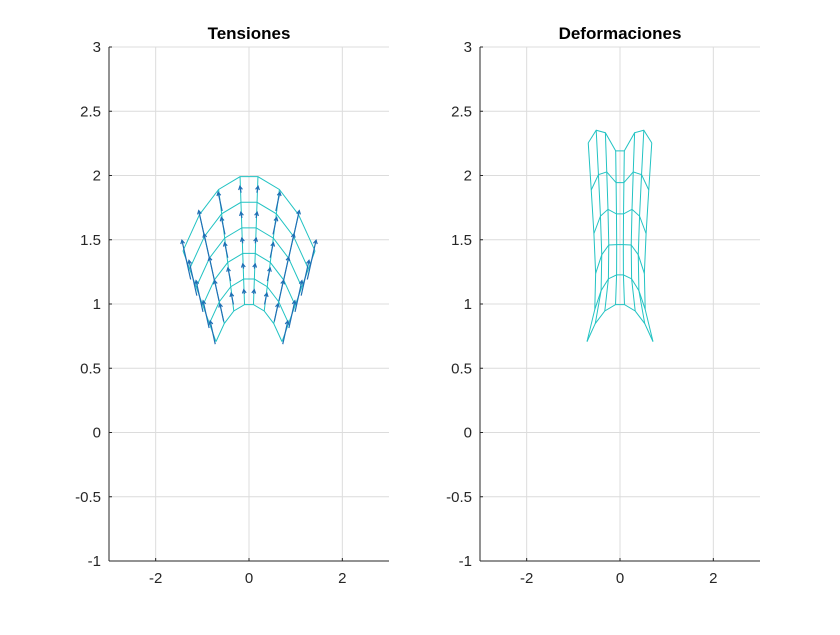  I want to click on chart-title: Deformaciones, so click(620, 33).